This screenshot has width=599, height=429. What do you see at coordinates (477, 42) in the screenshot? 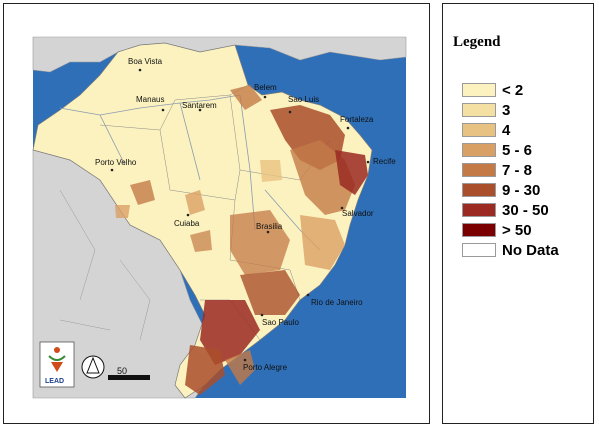
I see `legend-title: Legend` at bounding box center [477, 42].